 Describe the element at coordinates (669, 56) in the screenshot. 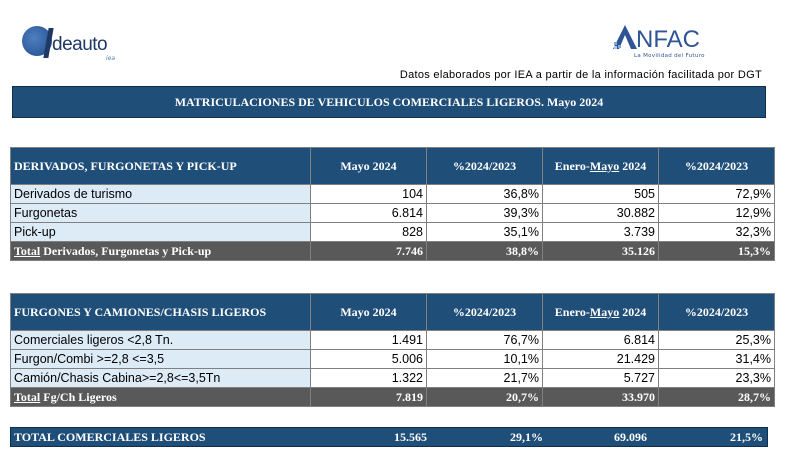

I see `anfac-tagline: La Movilidad del Futuro` at that location.